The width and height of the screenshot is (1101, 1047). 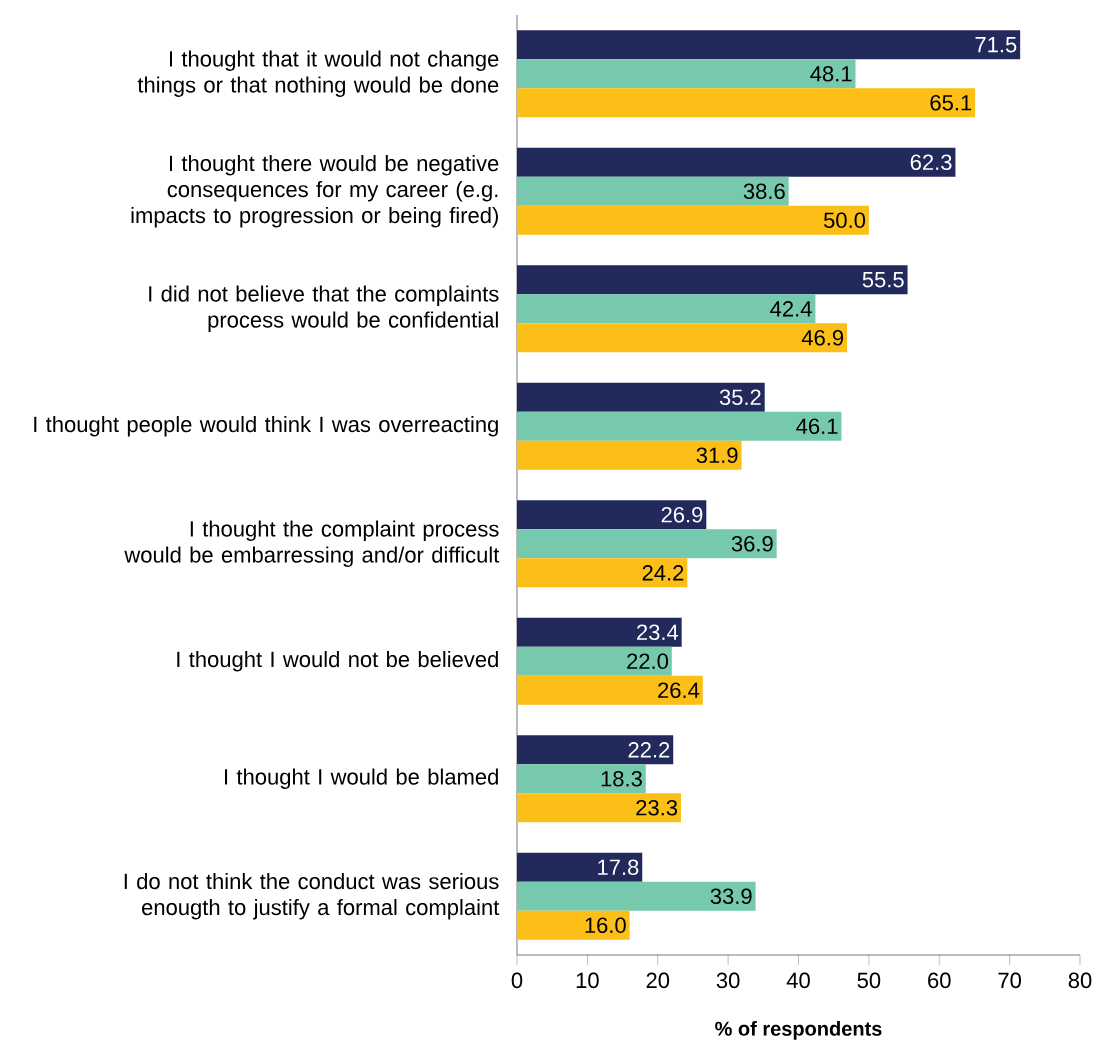 I want to click on y-tick-label: I did not believe that the complaints process would be confidential, so click(x=324, y=308).